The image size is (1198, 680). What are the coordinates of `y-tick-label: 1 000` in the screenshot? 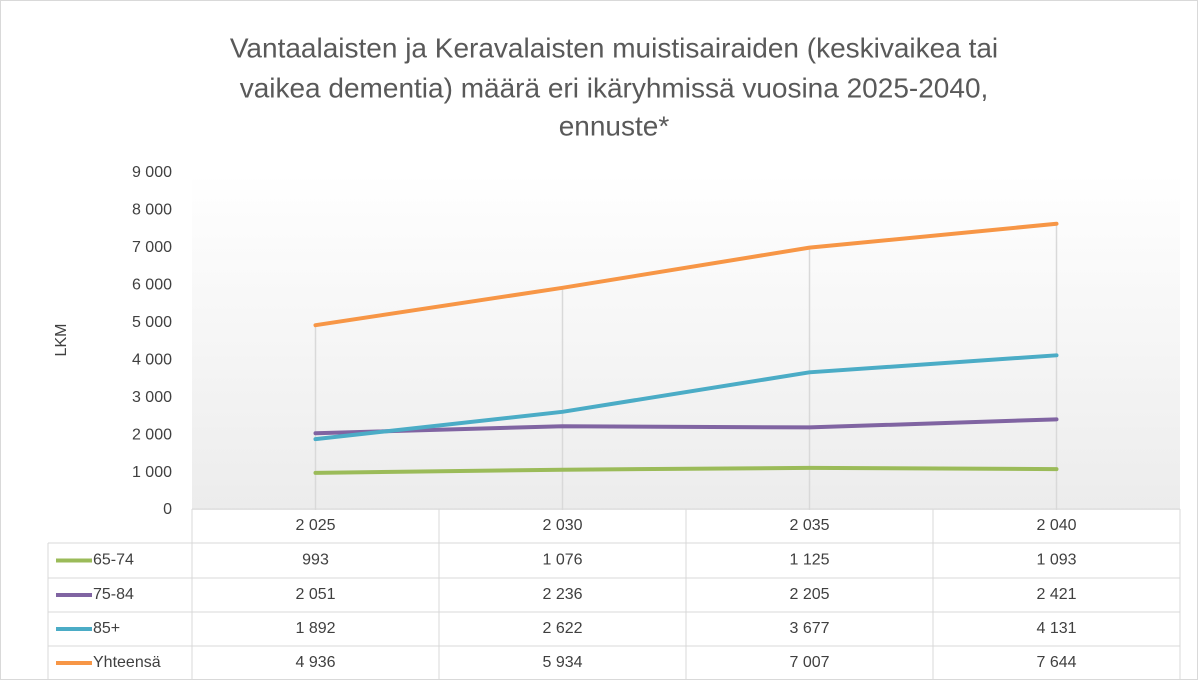 It's located at (152, 472).